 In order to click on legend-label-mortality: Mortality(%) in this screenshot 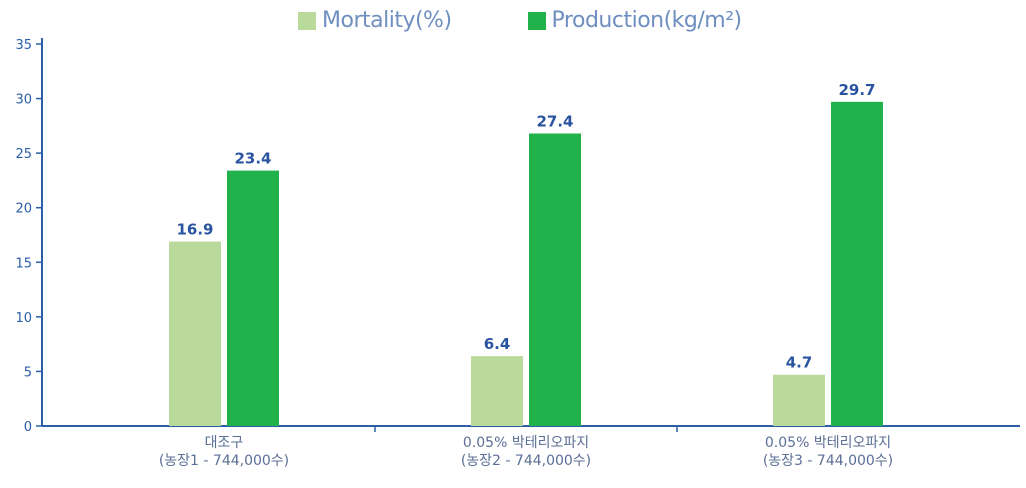, I will do `click(387, 20)`.